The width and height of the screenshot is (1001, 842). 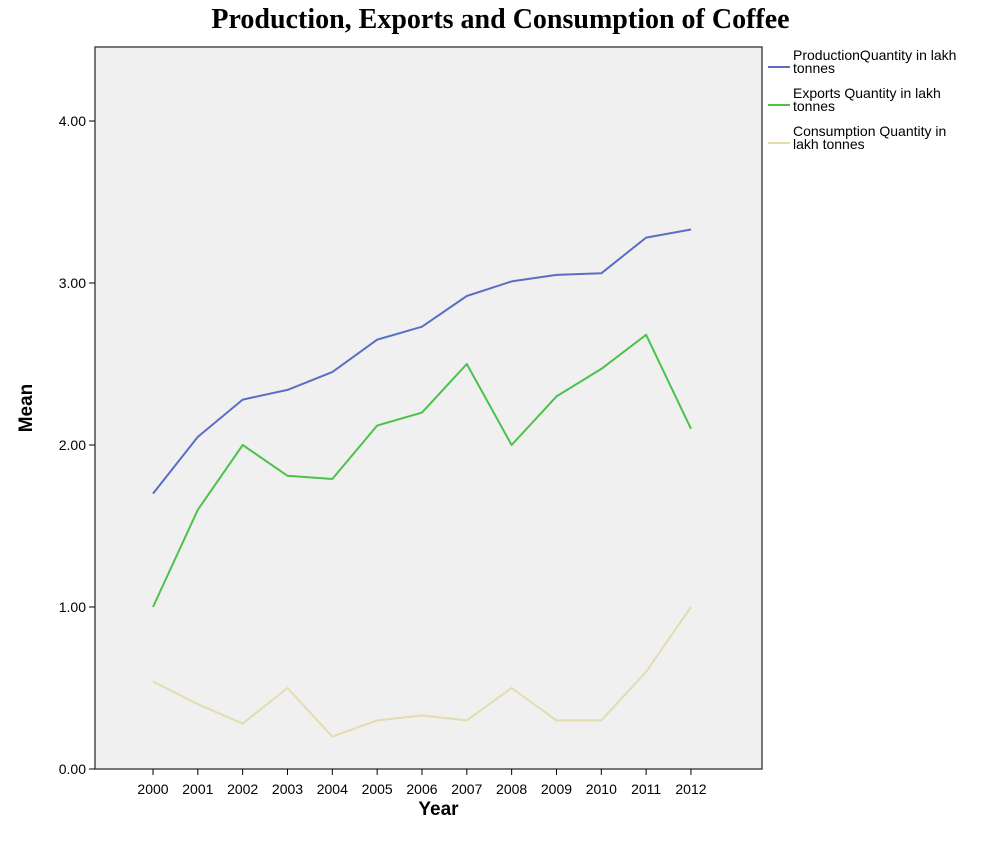 What do you see at coordinates (646, 789) in the screenshot?
I see `x-tick-label: 2011` at bounding box center [646, 789].